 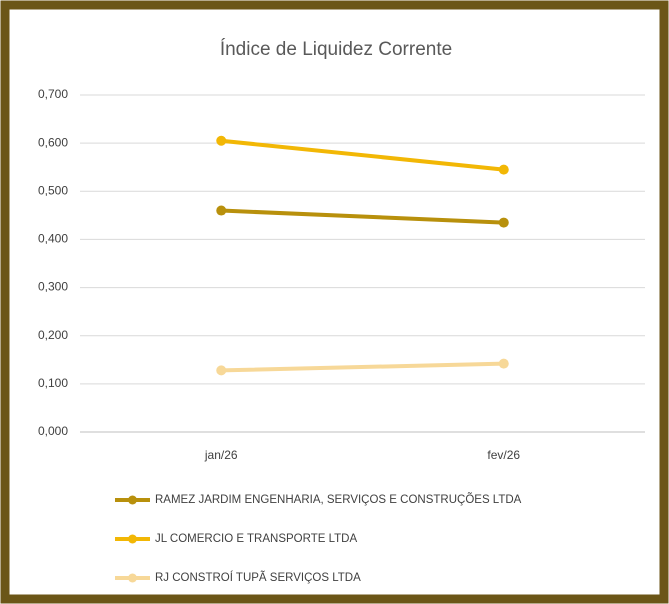 I want to click on y-tick-label: 0,500, so click(x=53, y=190).